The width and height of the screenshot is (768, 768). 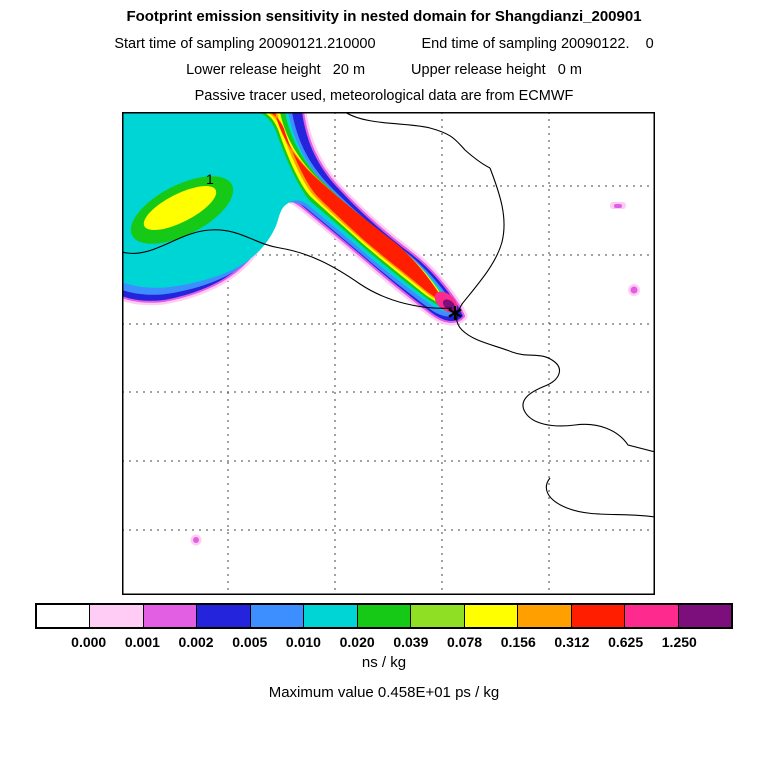 What do you see at coordinates (572, 642) in the screenshot?
I see `colorbar-tick-label: 0.312` at bounding box center [572, 642].